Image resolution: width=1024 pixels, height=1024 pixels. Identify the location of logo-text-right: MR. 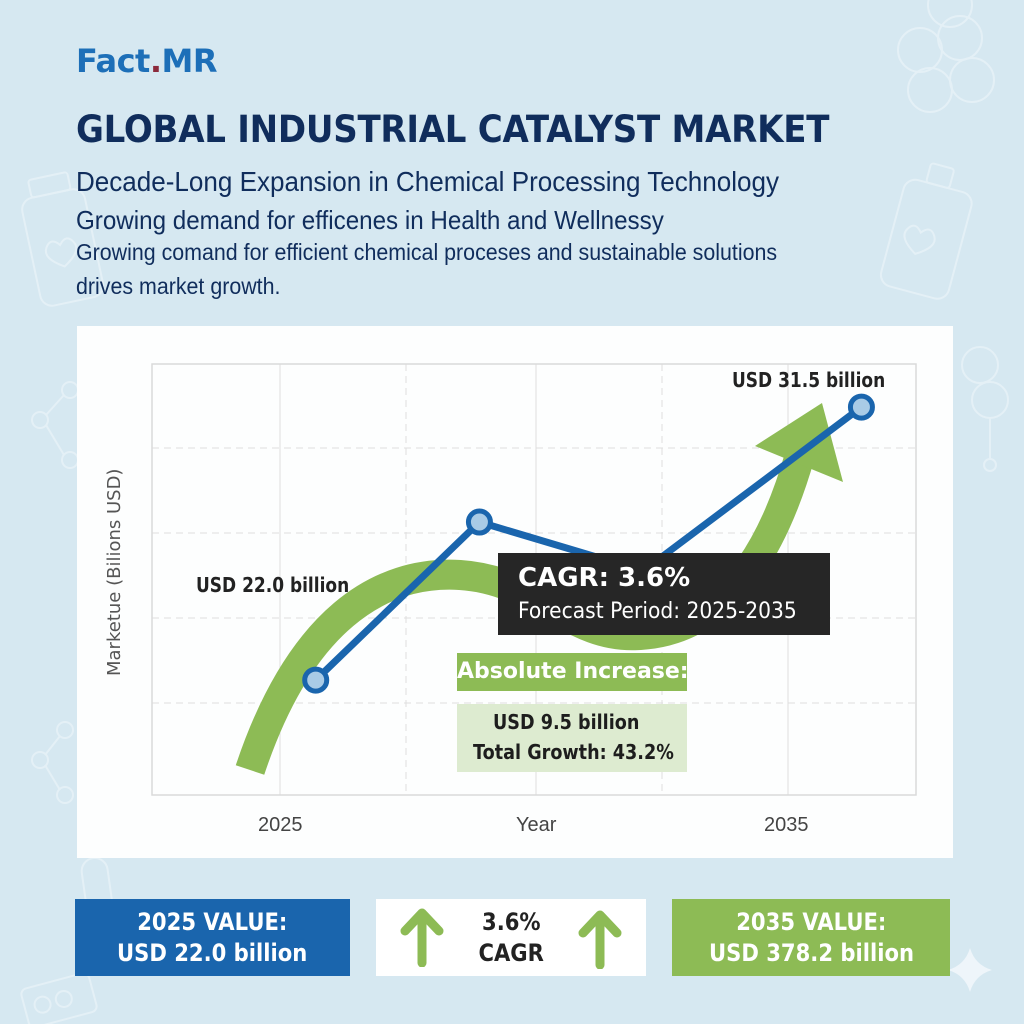
(189, 61).